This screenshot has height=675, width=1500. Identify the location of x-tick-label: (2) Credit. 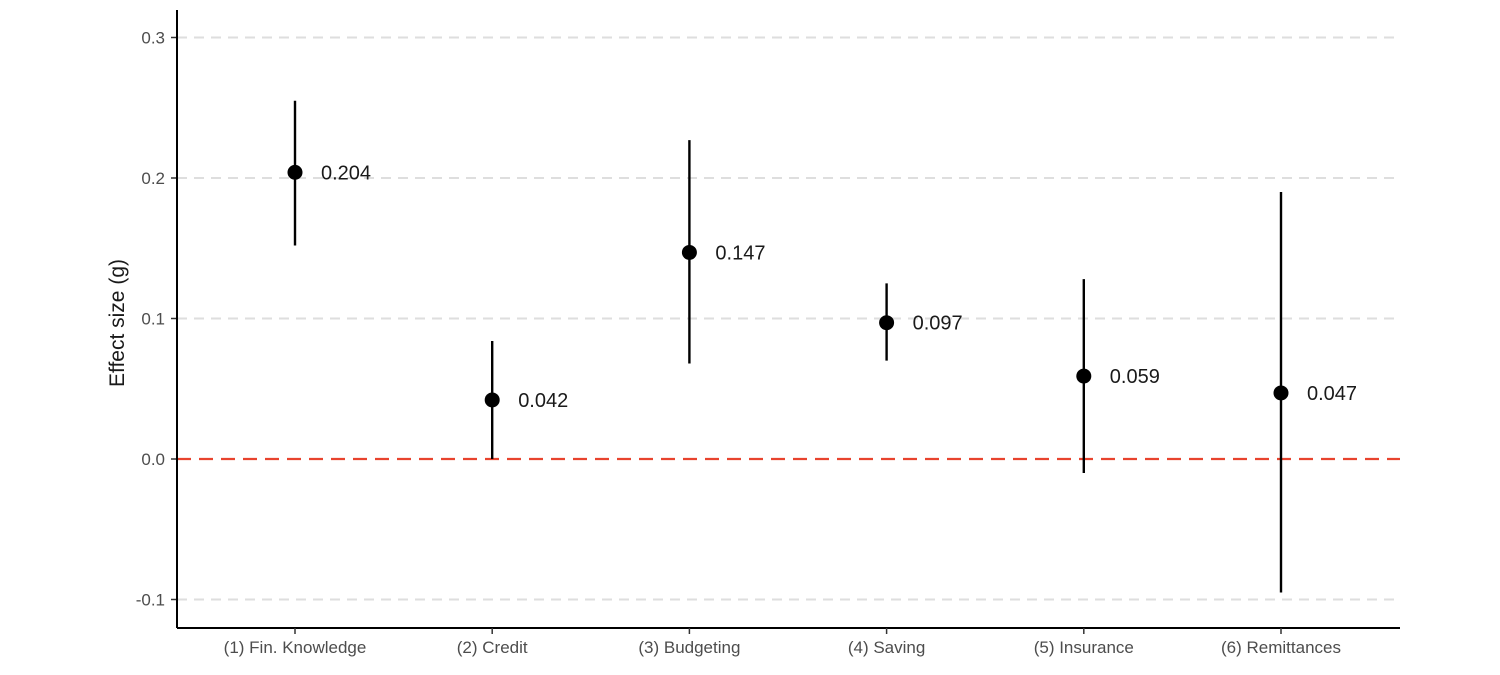
(492, 647).